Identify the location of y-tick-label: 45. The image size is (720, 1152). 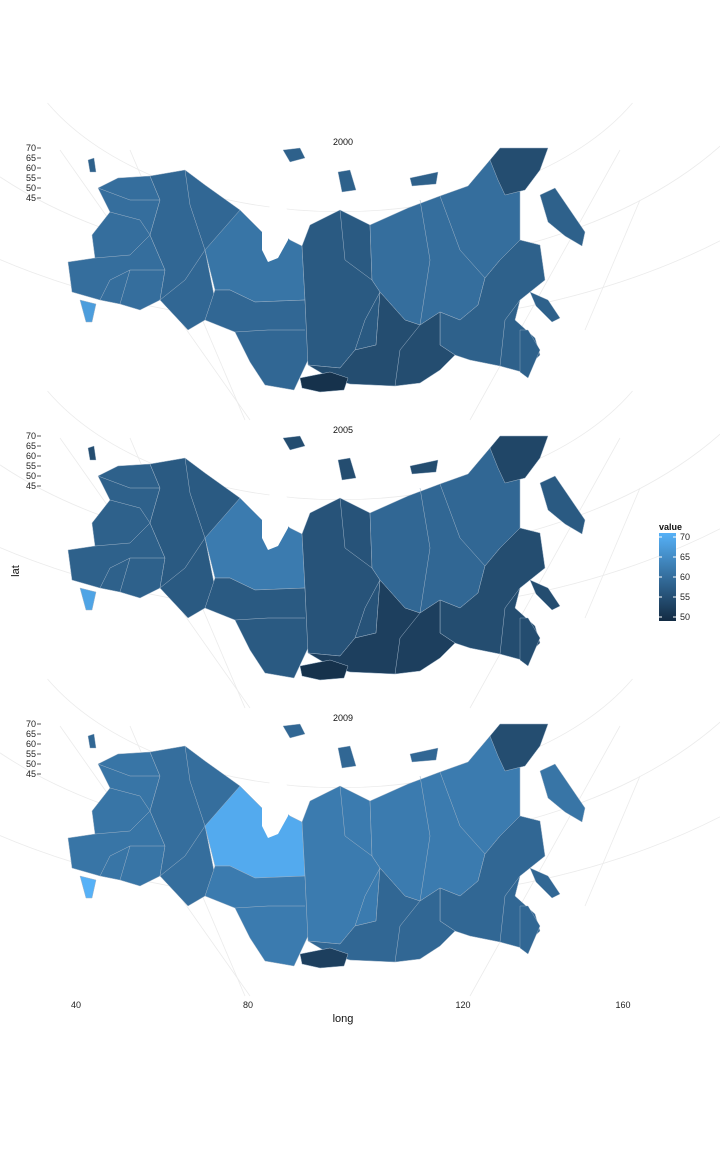
(31, 198).